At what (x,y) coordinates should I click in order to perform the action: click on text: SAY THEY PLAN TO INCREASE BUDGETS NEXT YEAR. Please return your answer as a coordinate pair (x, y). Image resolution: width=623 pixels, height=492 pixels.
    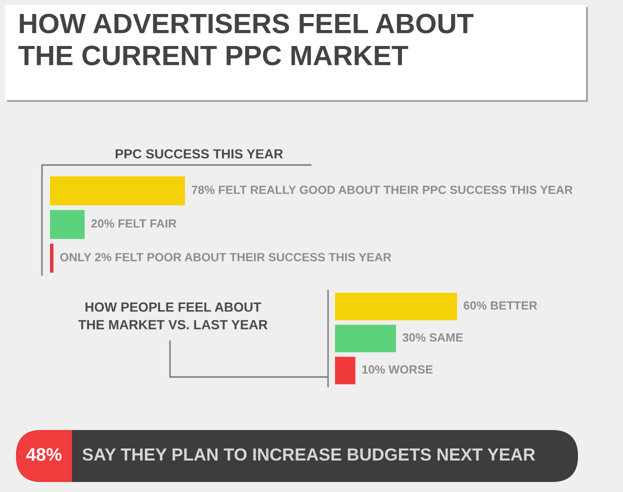
    Looking at the image, I should click on (309, 454).